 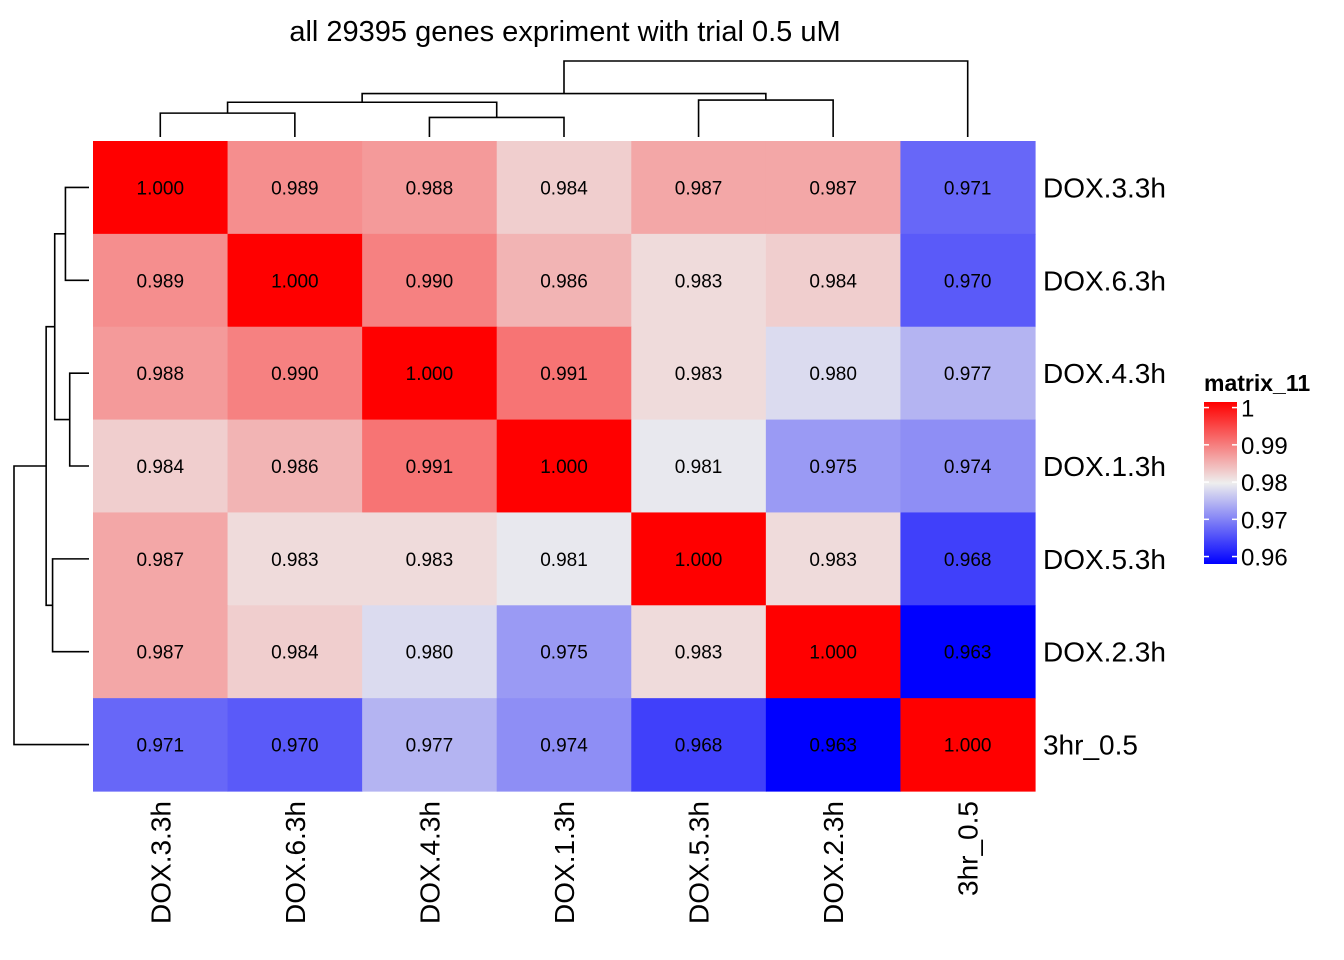 What do you see at coordinates (1104, 280) in the screenshot?
I see `row-label: DOX.6.3h` at bounding box center [1104, 280].